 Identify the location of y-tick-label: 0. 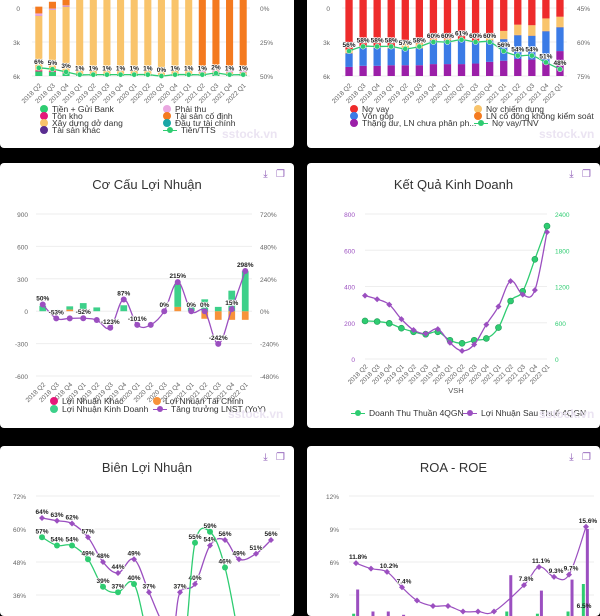
(353, 360).